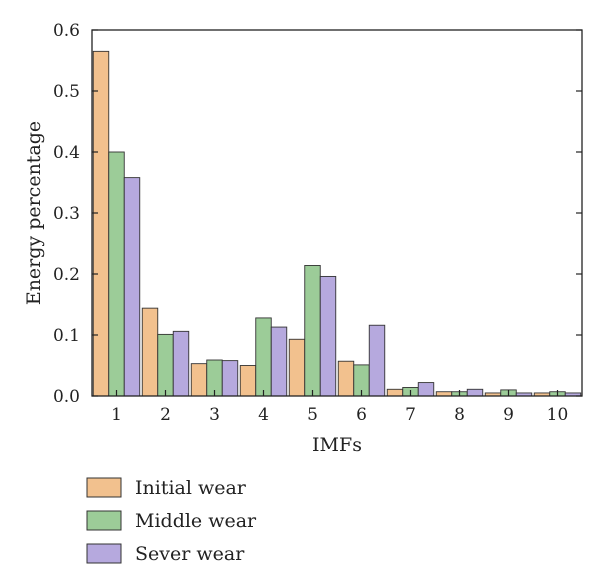 The height and width of the screenshot is (588, 600). What do you see at coordinates (339, 407) in the screenshot?
I see `x-axis: 1 2 3 4 5 6 7 8 9 10` at bounding box center [339, 407].